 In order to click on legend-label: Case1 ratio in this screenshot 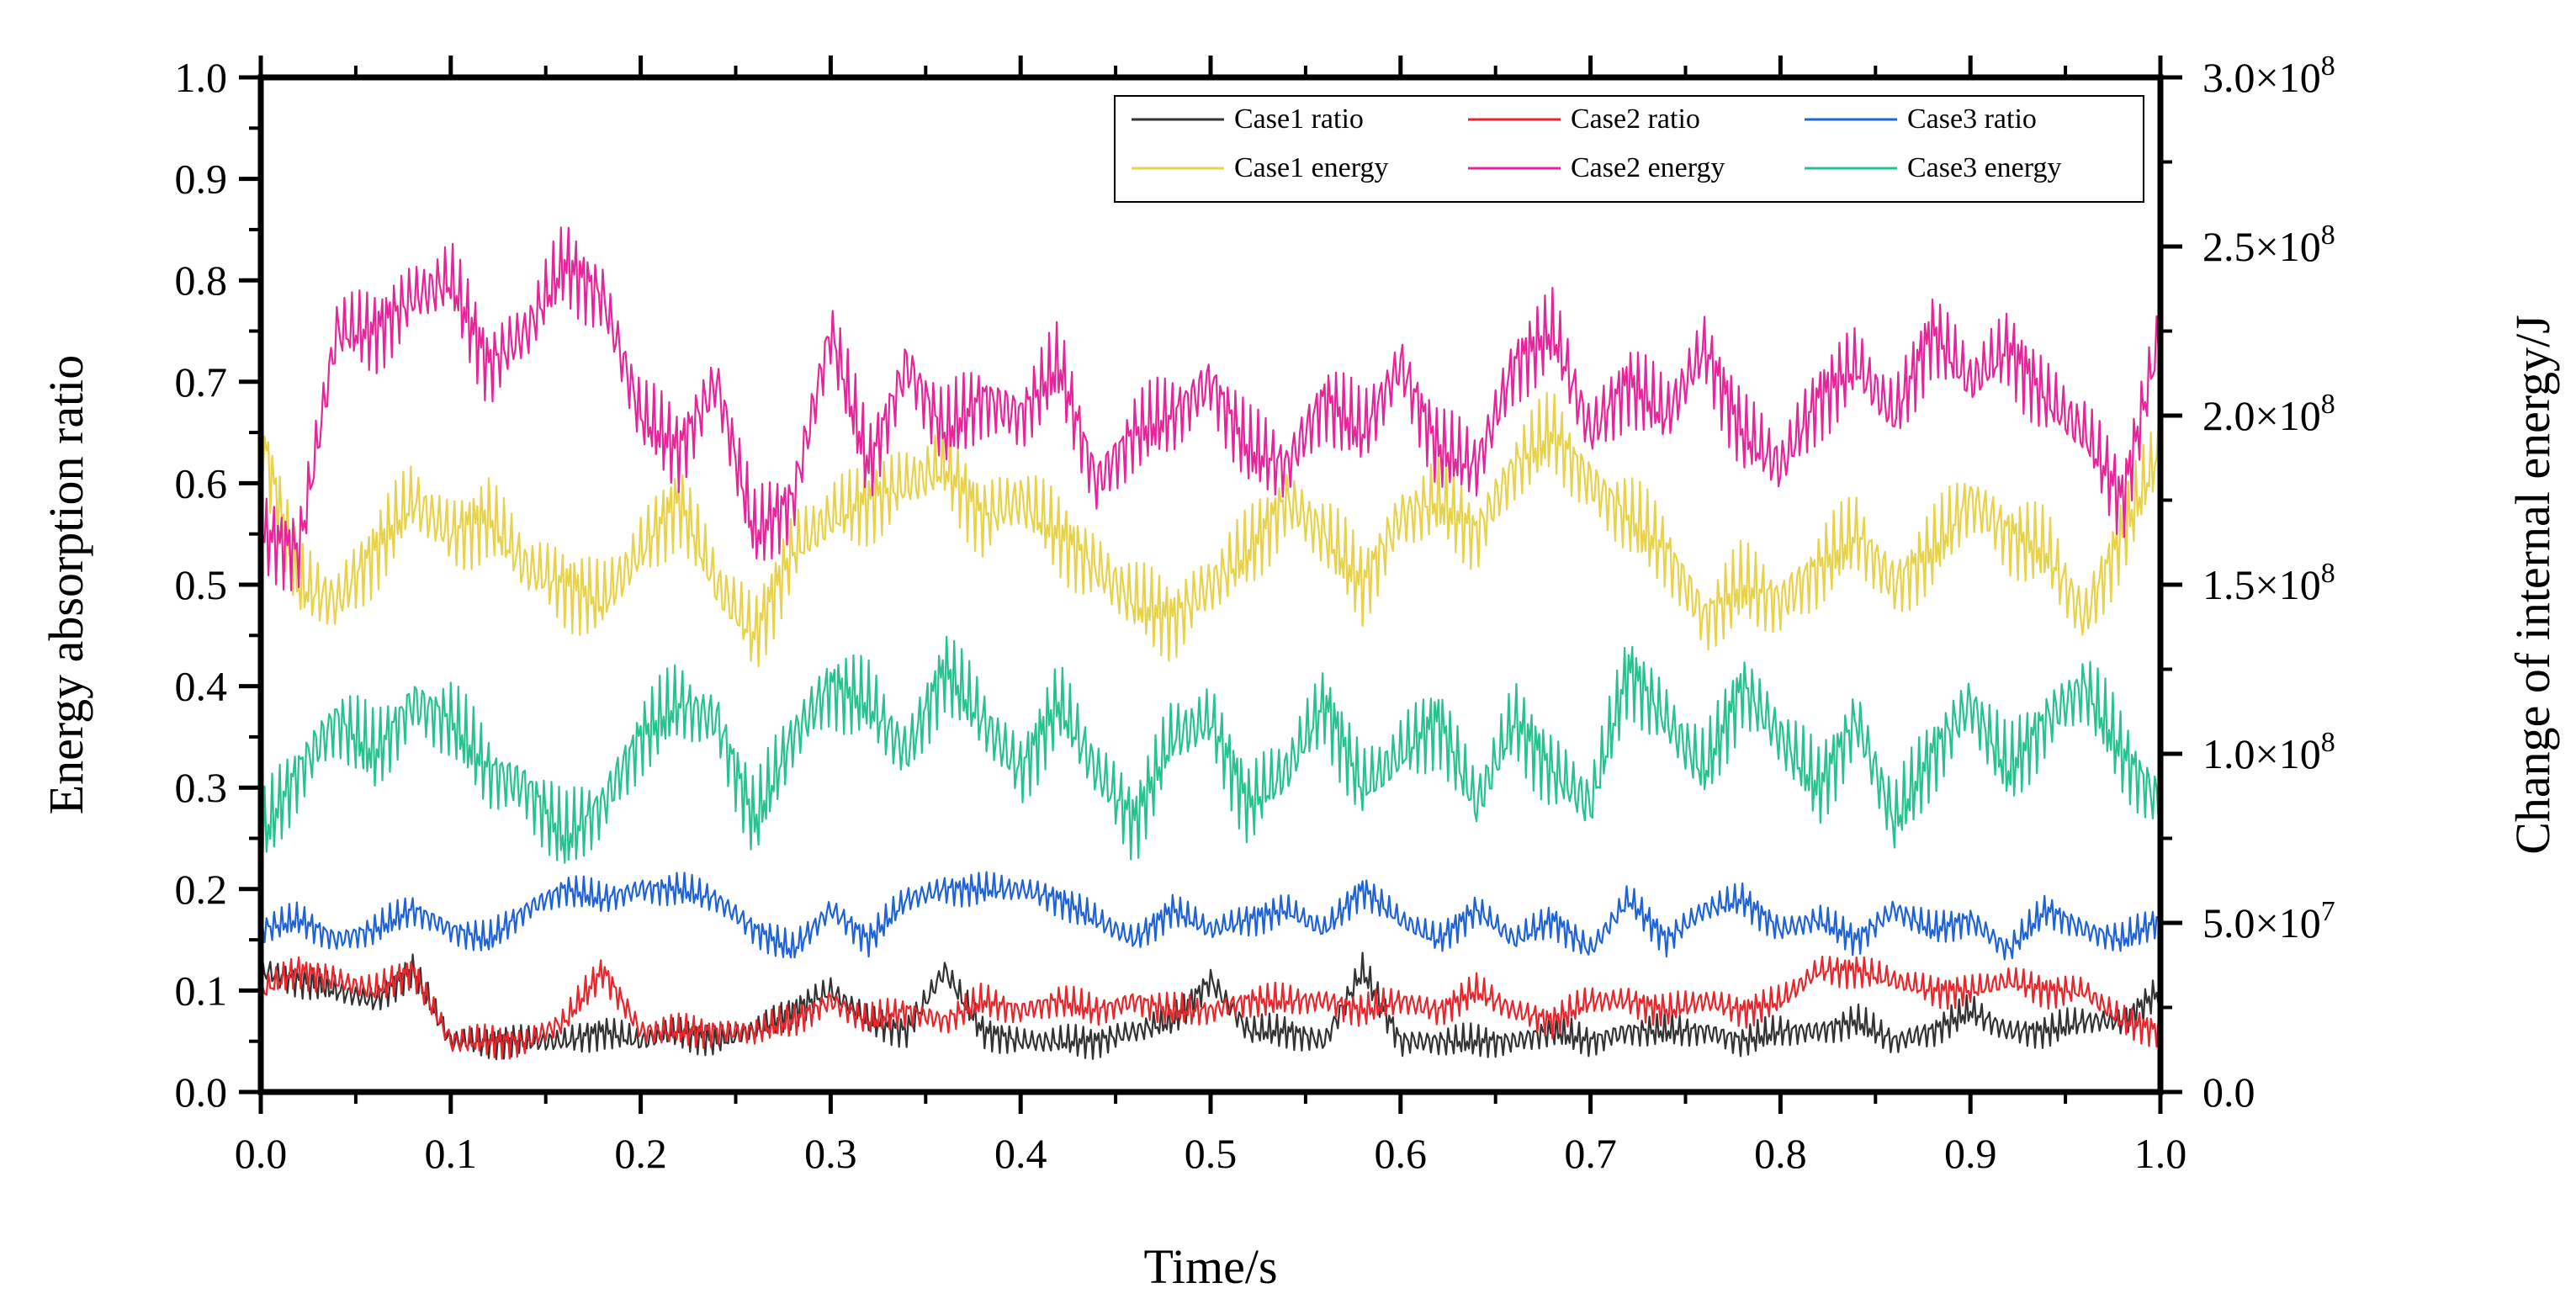, I will do `click(1299, 119)`.